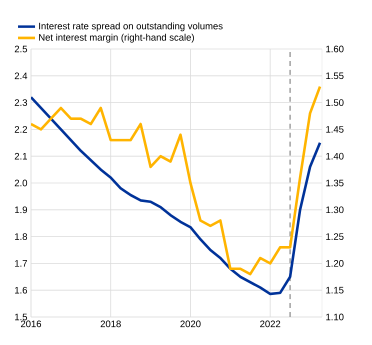  What do you see at coordinates (21, 49) in the screenshot?
I see `y-tick-label: 2.5` at bounding box center [21, 49].